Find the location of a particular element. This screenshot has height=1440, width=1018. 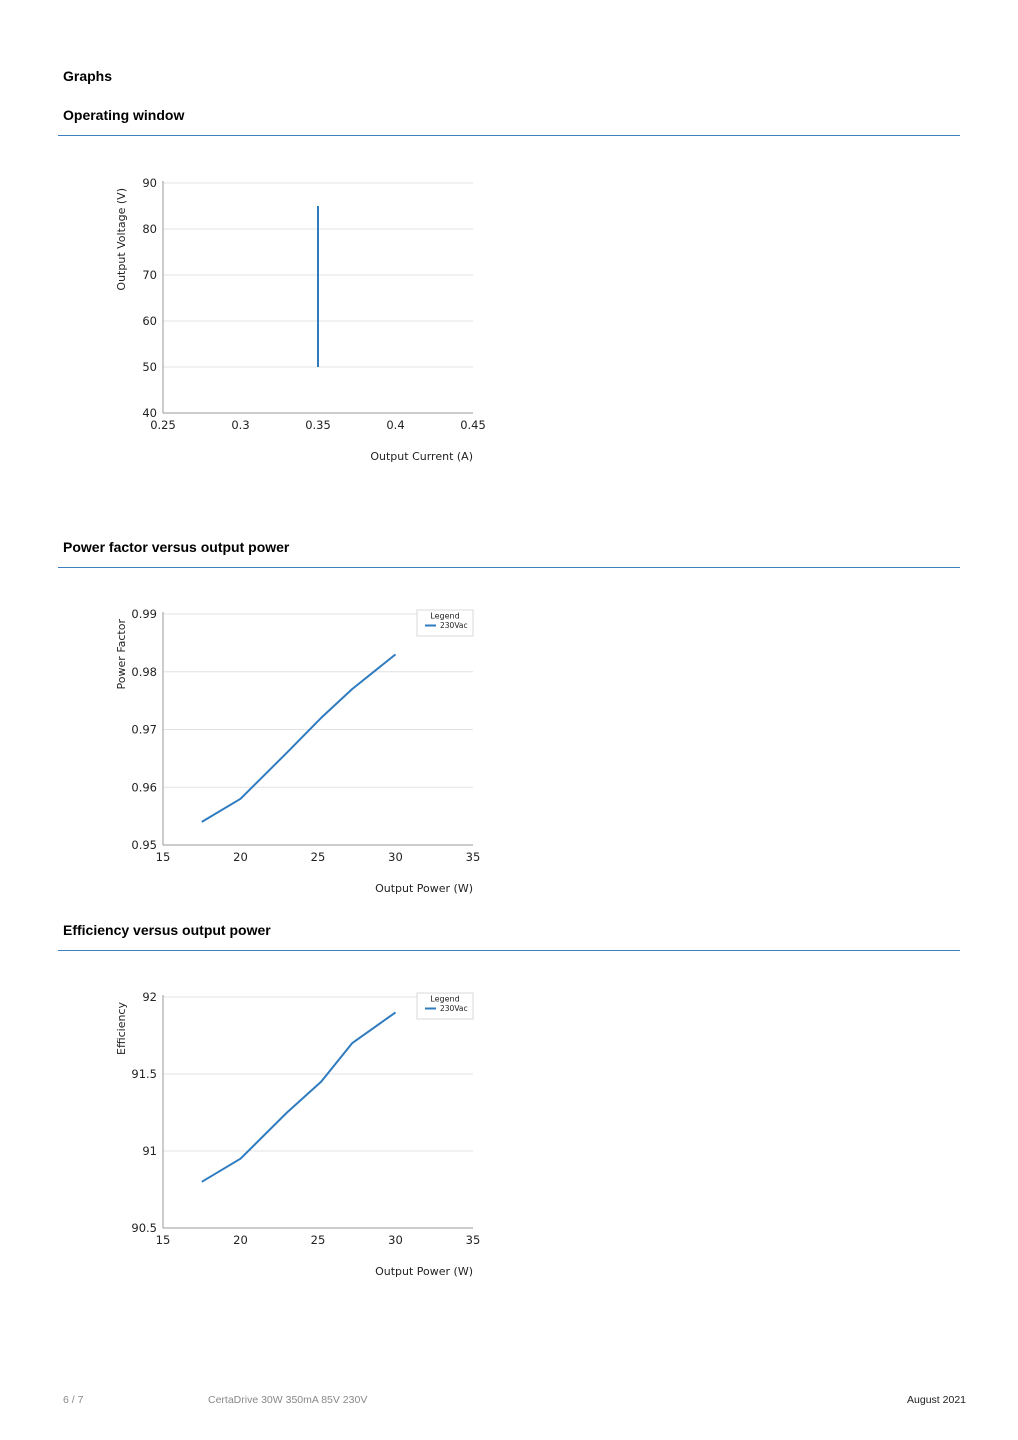

x-axis-label: Output Current (A) is located at coordinates (421, 456).